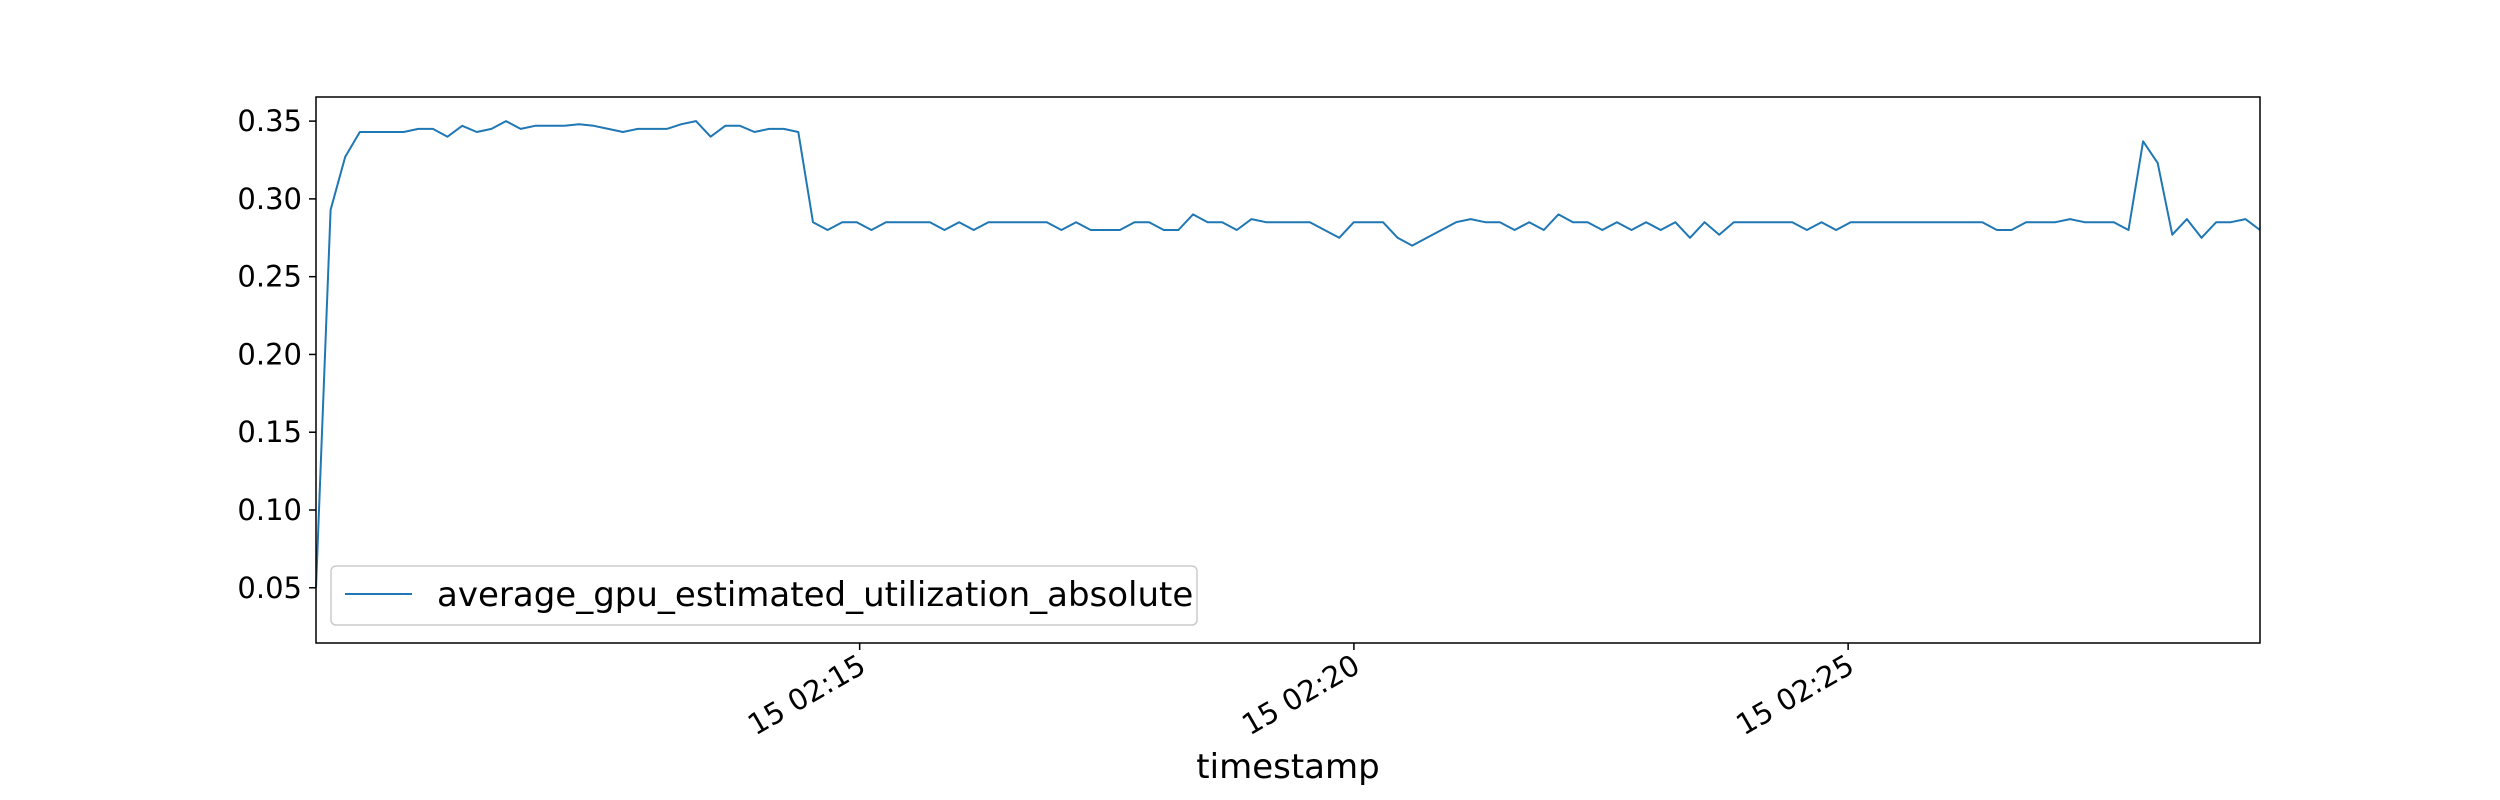  I want to click on y-axis: 0.05 0.10 0.15 0.20 0.25 0.30 0.35, so click(276, 354).